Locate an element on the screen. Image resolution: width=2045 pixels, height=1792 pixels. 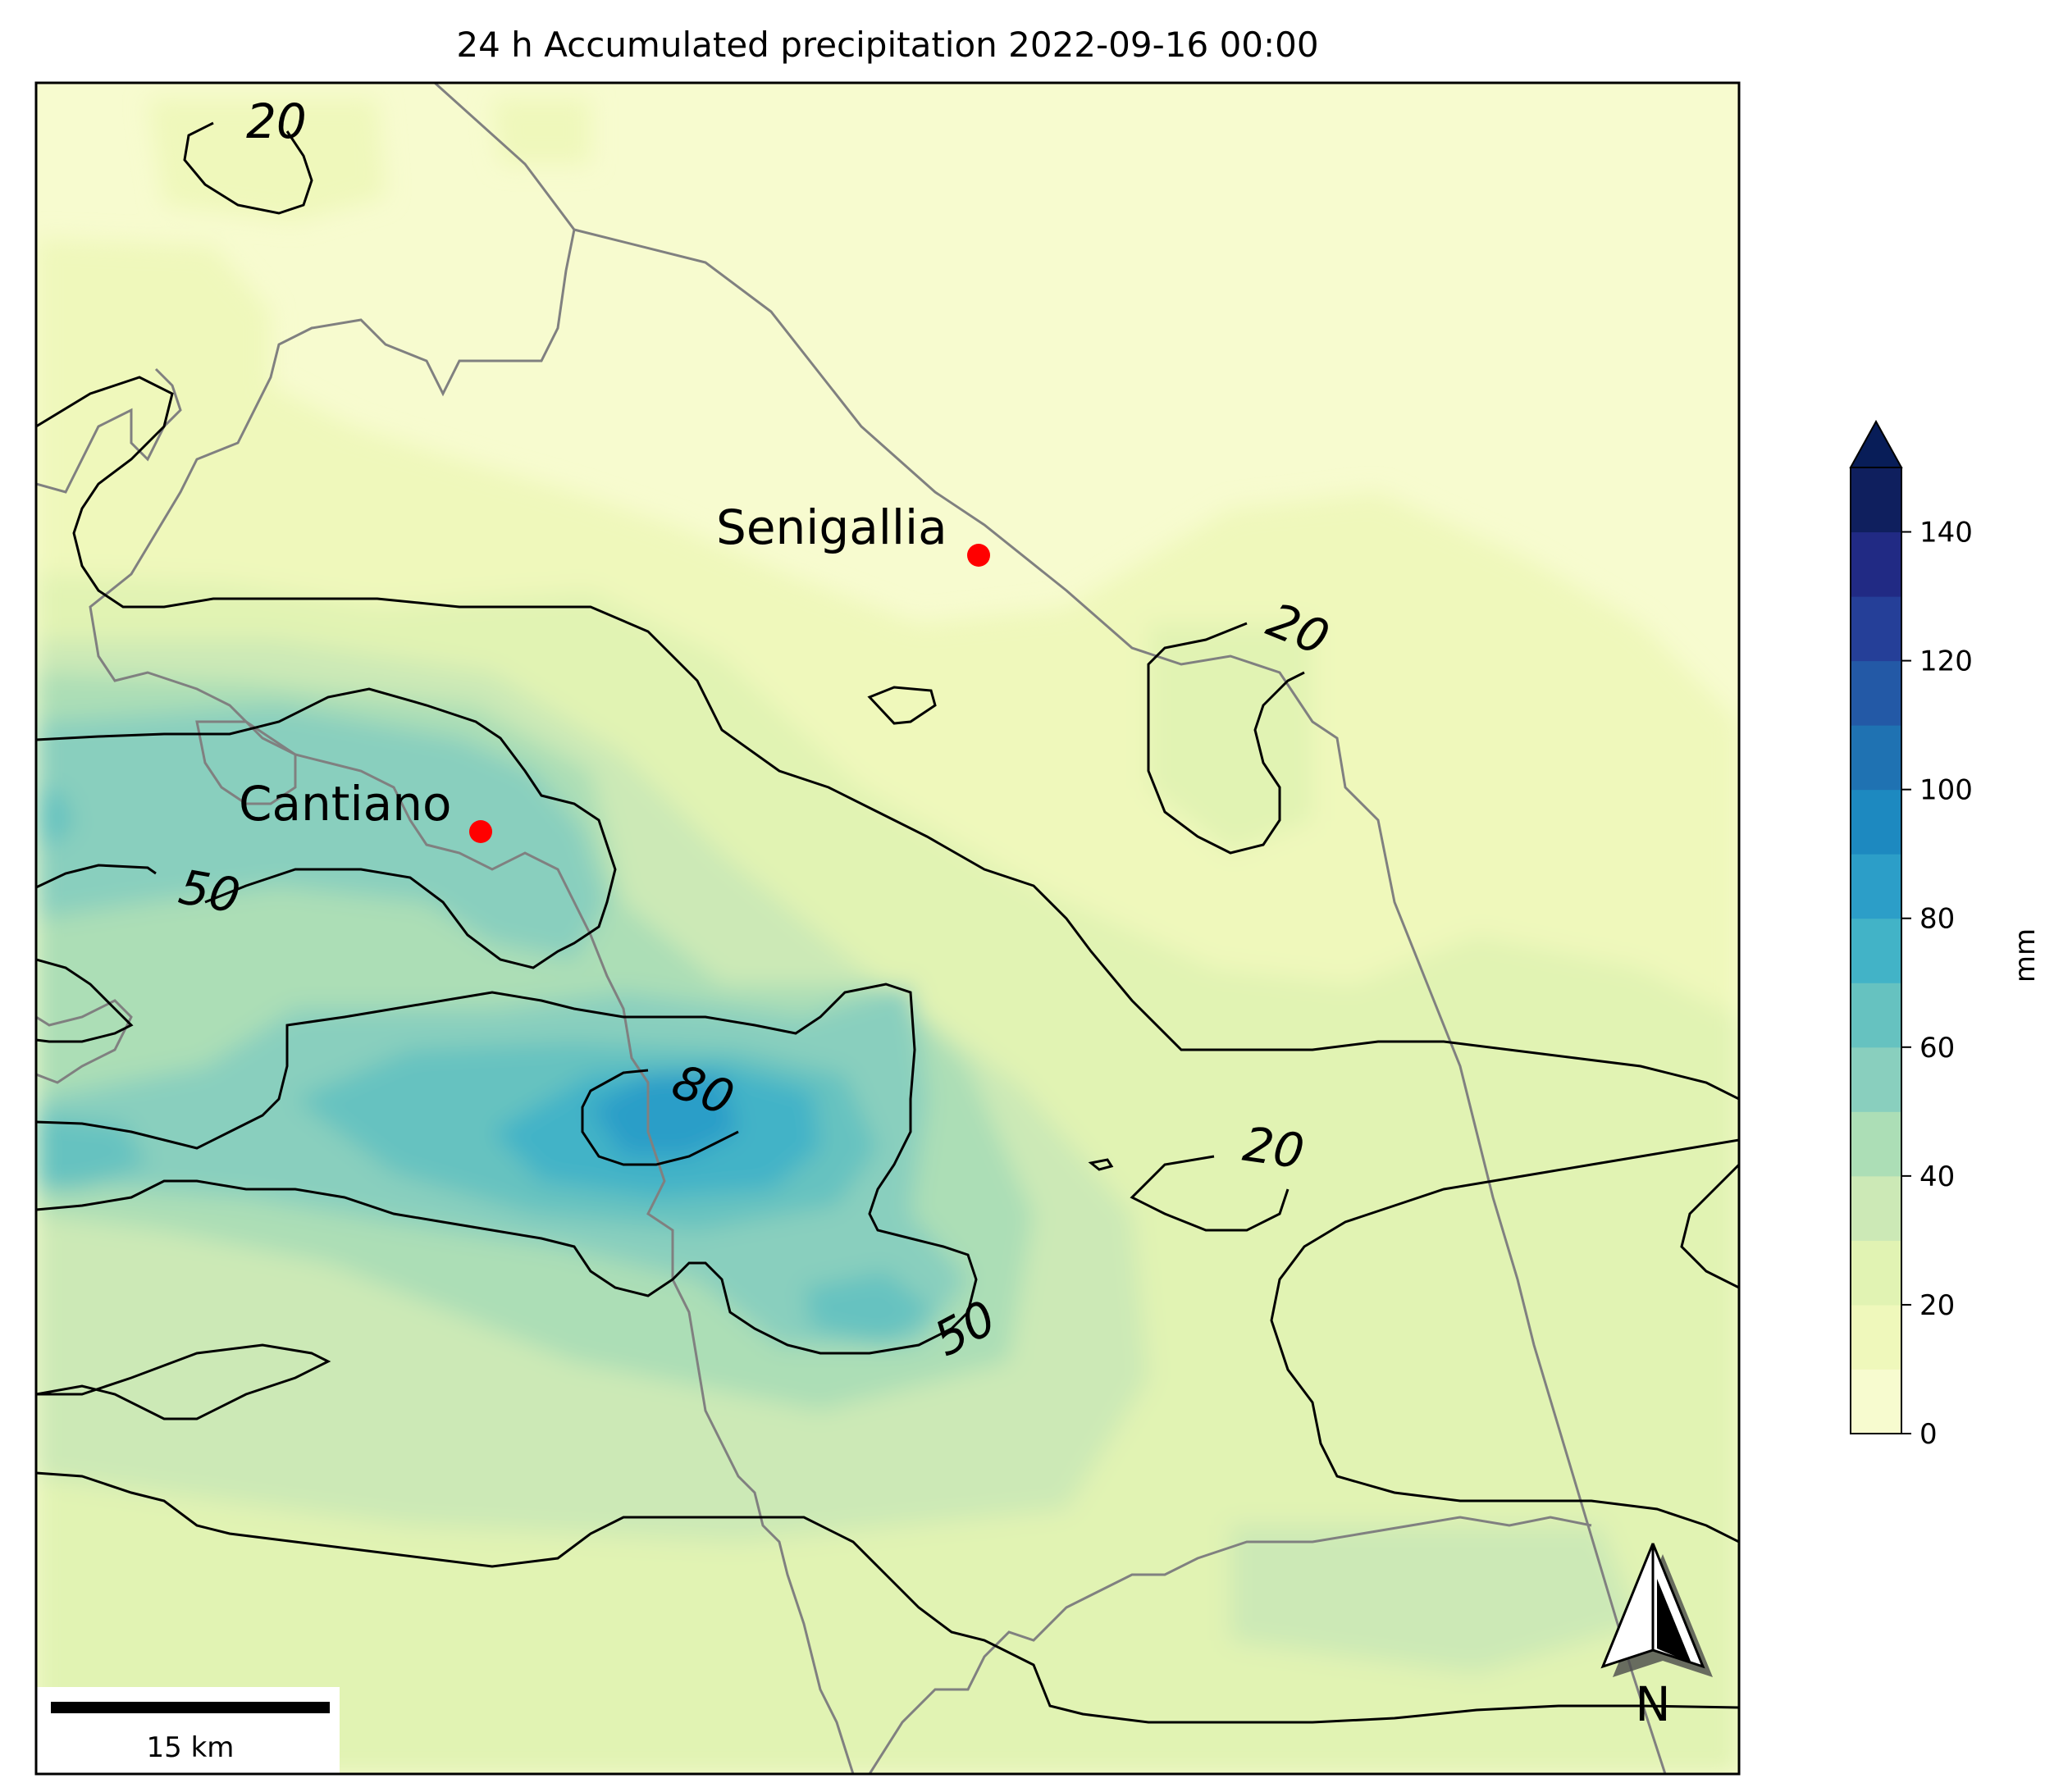
colorbar-outline is located at coordinates (1876, 950).